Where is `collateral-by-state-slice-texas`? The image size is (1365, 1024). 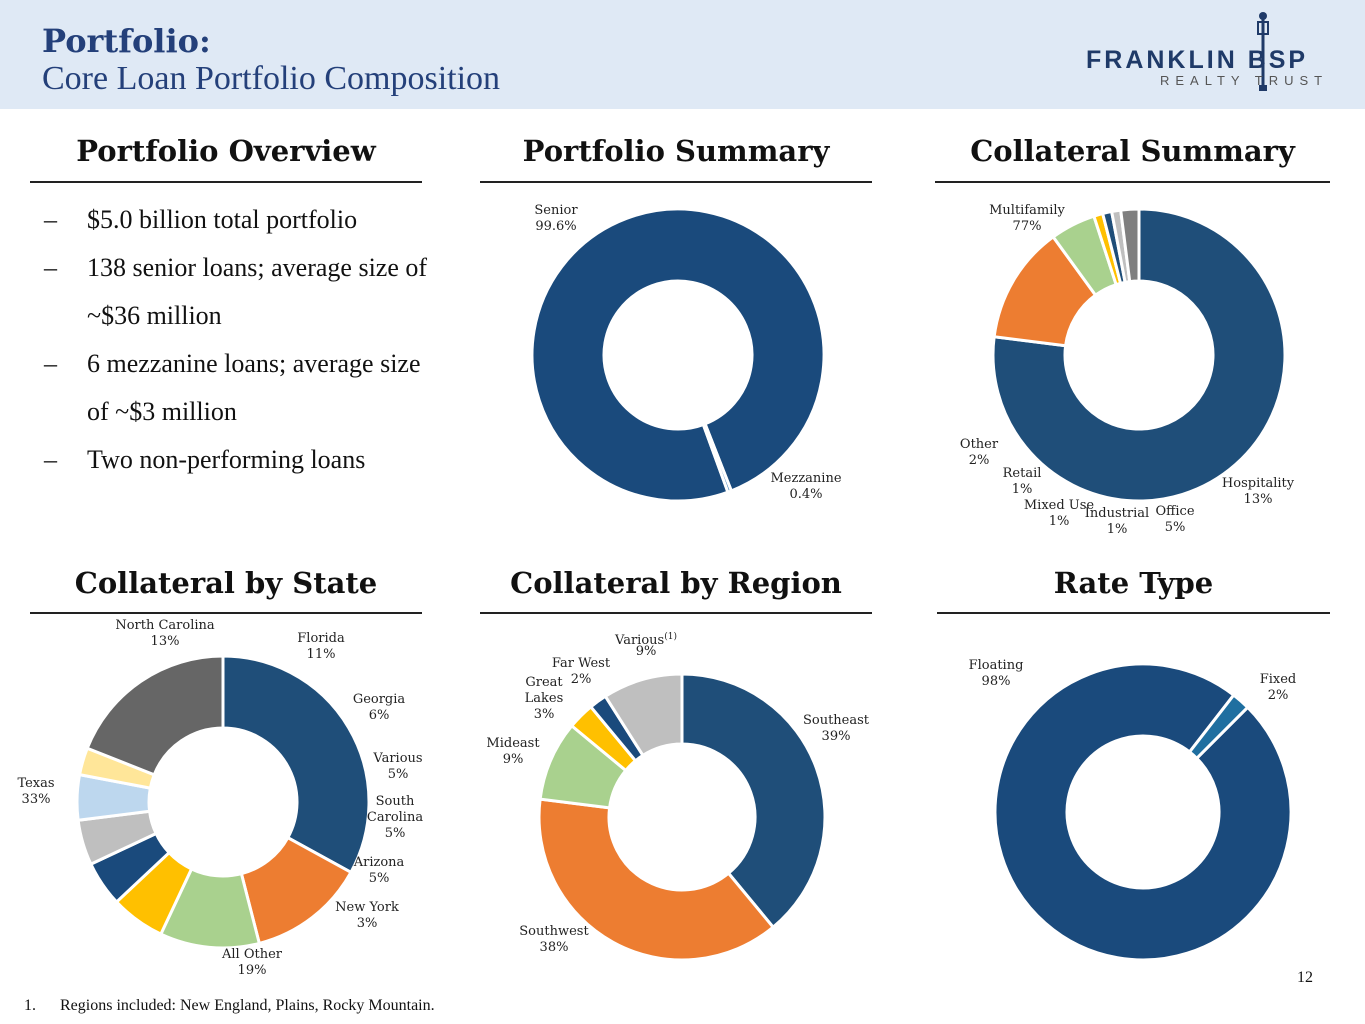
collateral-by-state-slice-texas is located at coordinates (296, 764).